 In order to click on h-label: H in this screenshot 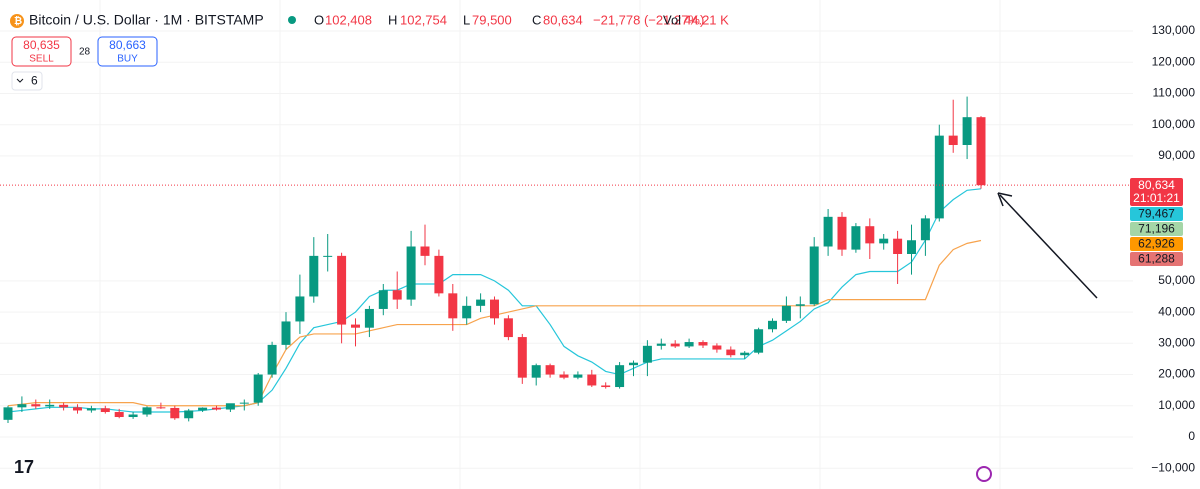, I will do `click(392, 19)`.